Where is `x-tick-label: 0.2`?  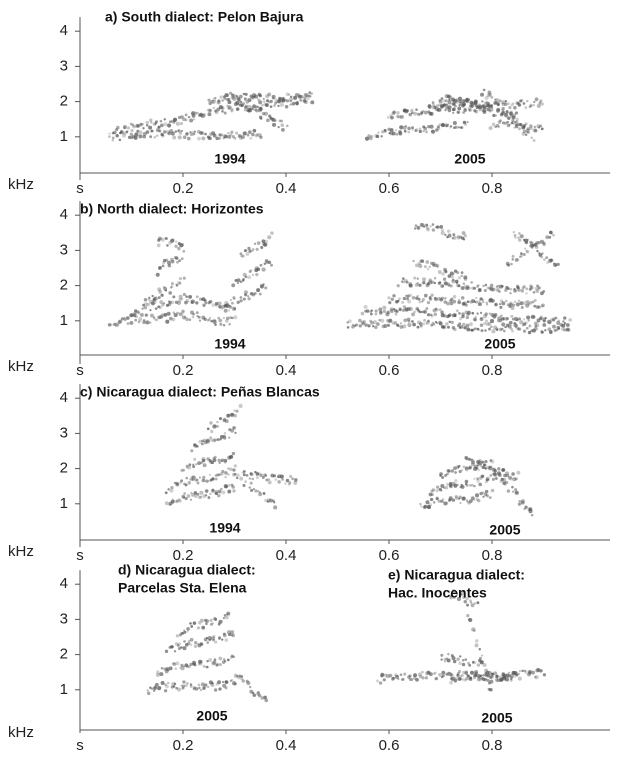 x-tick-label: 0.2 is located at coordinates (183, 555).